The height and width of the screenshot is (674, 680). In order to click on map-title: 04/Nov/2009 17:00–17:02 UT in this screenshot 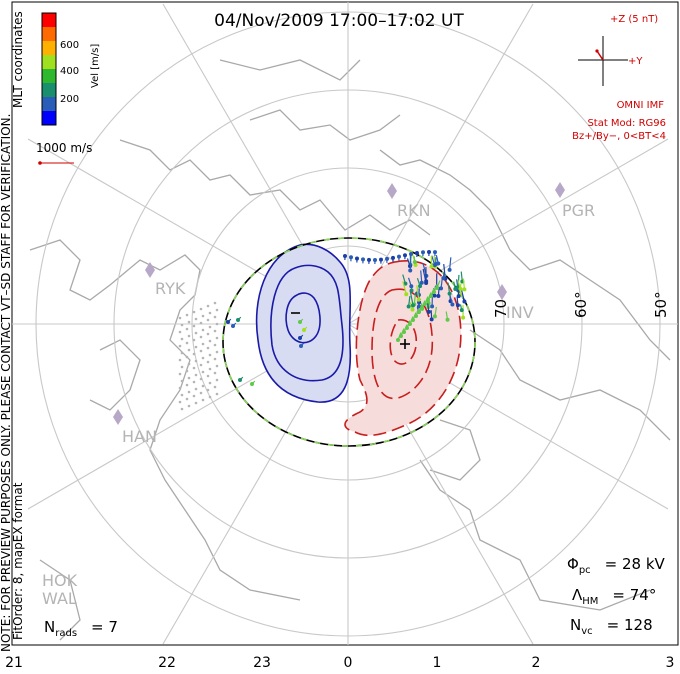, I will do `click(339, 21)`.